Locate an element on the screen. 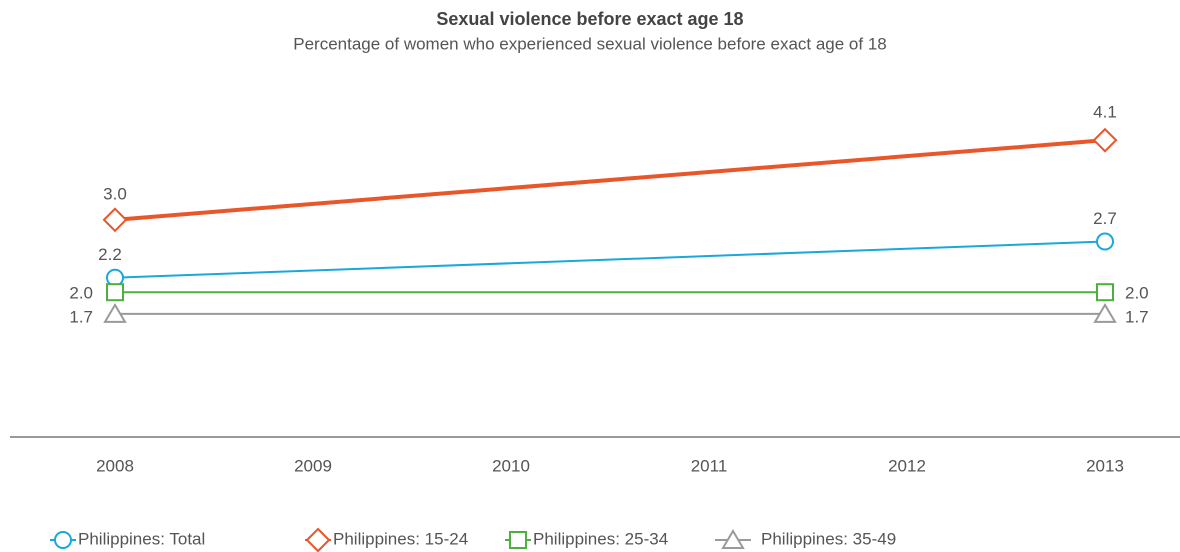  legend-item: Philippines: Total is located at coordinates (127, 539).